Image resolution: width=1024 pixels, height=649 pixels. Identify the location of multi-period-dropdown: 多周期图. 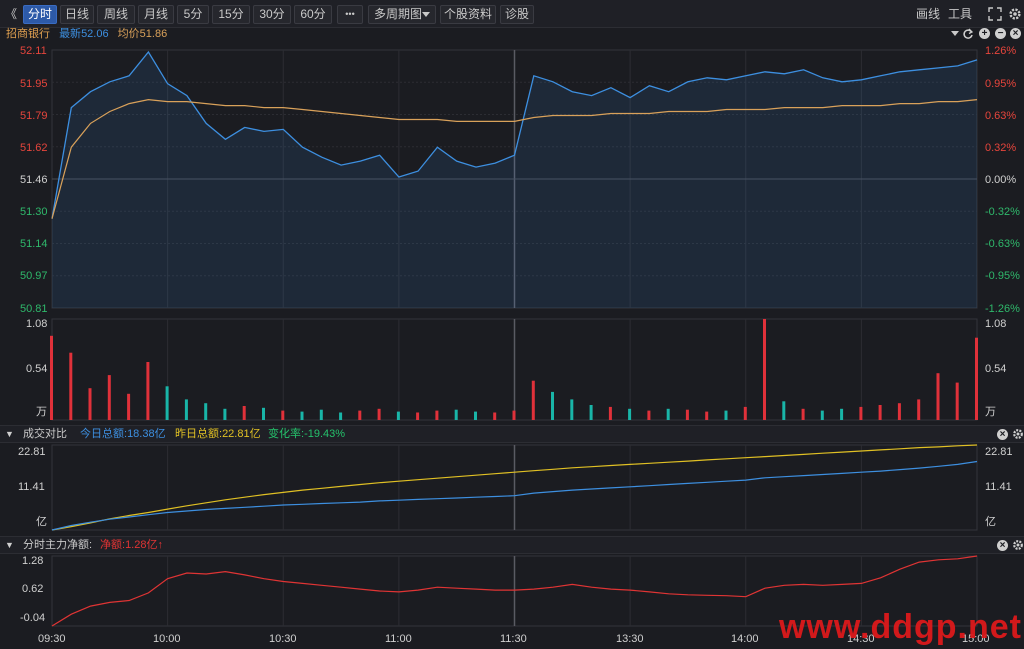
(402, 14).